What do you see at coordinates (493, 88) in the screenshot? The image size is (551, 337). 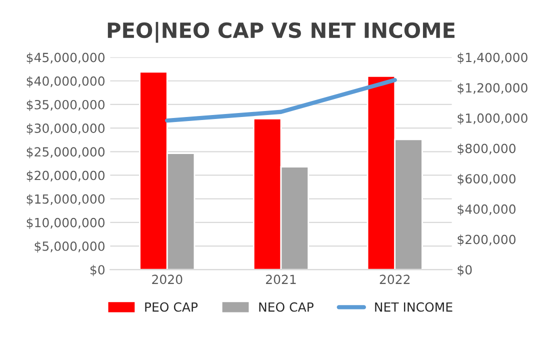 I see `y2-tick-label: $1,200,000` at bounding box center [493, 88].